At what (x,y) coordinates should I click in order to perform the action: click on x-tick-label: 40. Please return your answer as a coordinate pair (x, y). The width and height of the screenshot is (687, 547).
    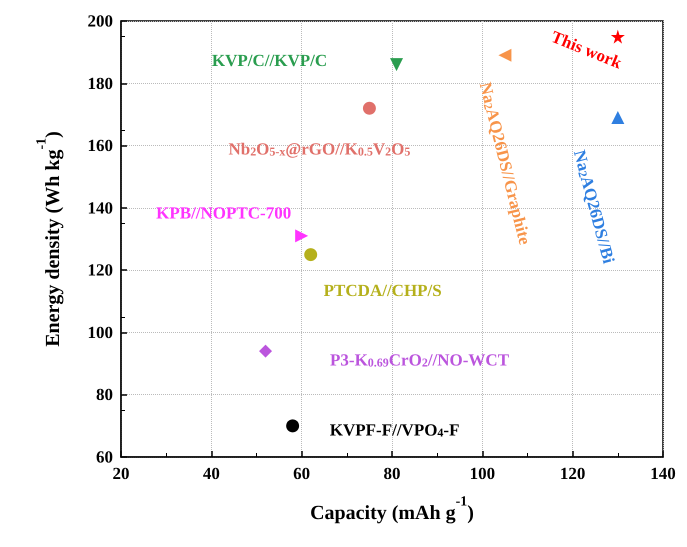
    Looking at the image, I should click on (211, 473).